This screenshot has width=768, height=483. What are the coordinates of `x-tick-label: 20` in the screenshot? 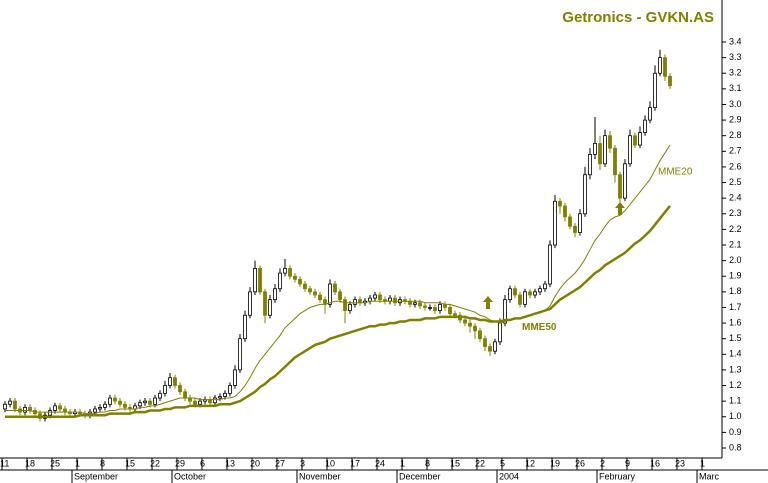 It's located at (255, 463).